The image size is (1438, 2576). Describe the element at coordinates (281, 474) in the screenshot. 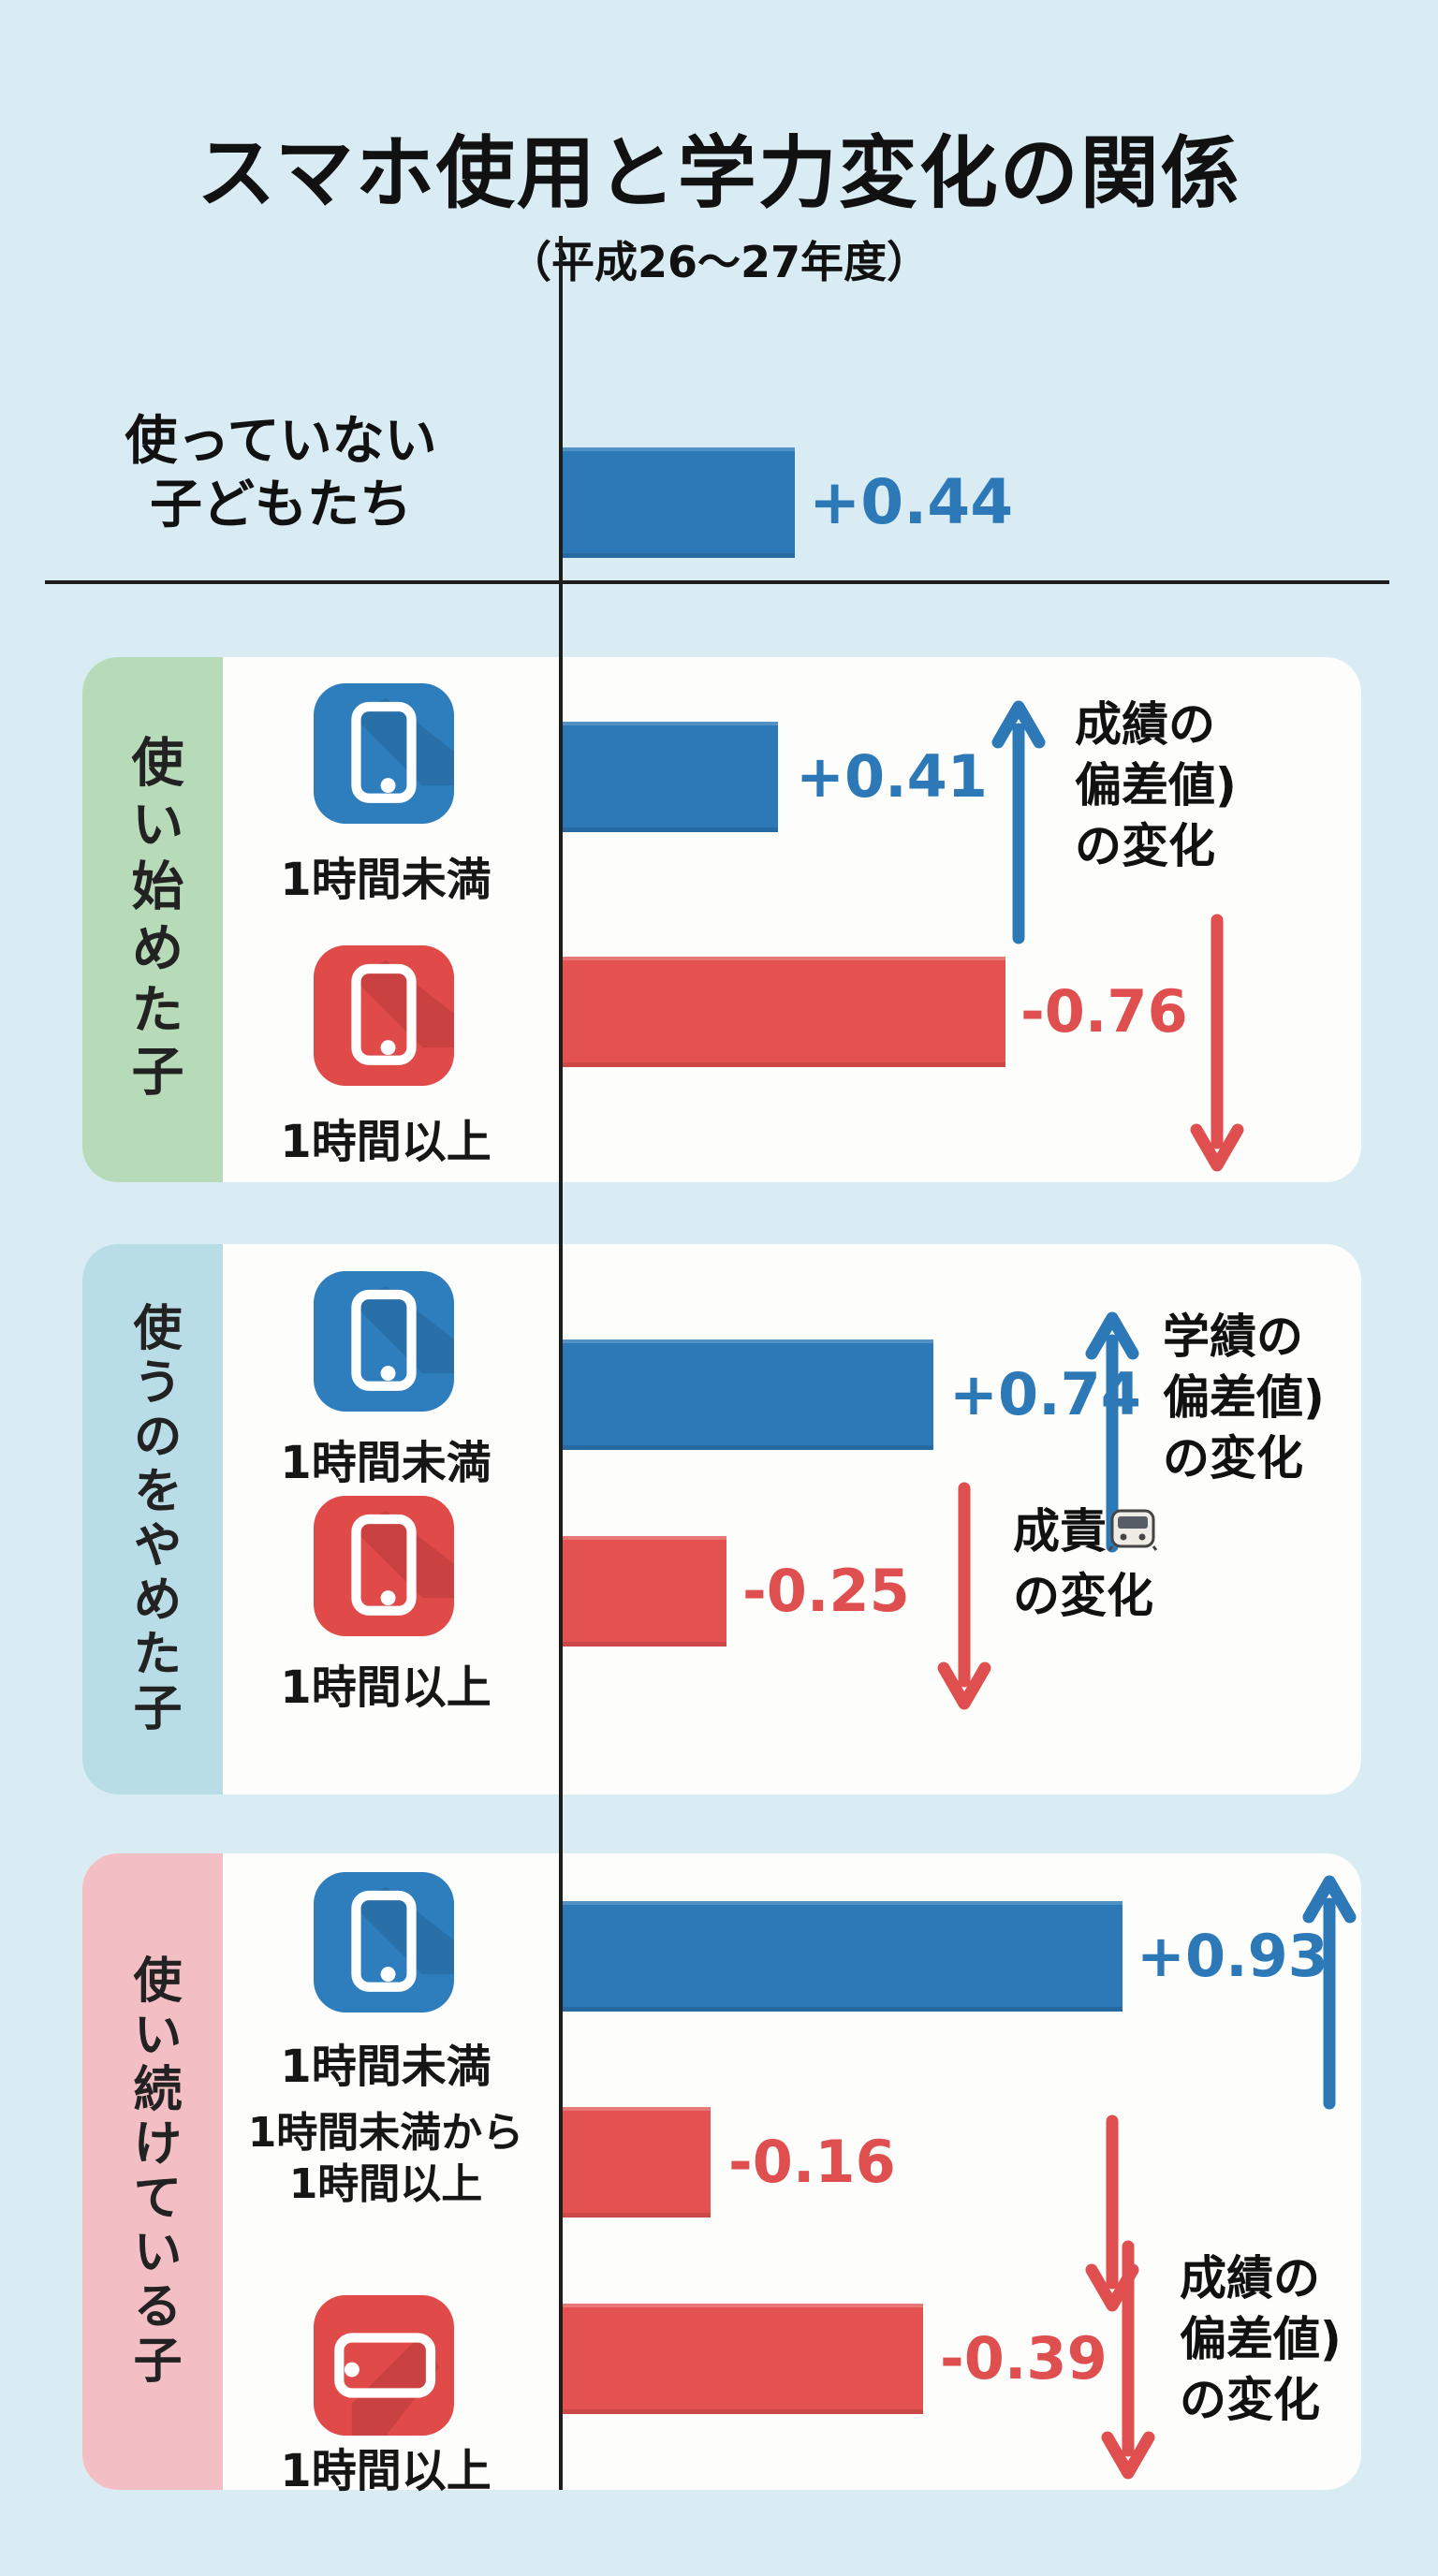

I see `baseline-label: 使っていない 子どもたち` at that location.